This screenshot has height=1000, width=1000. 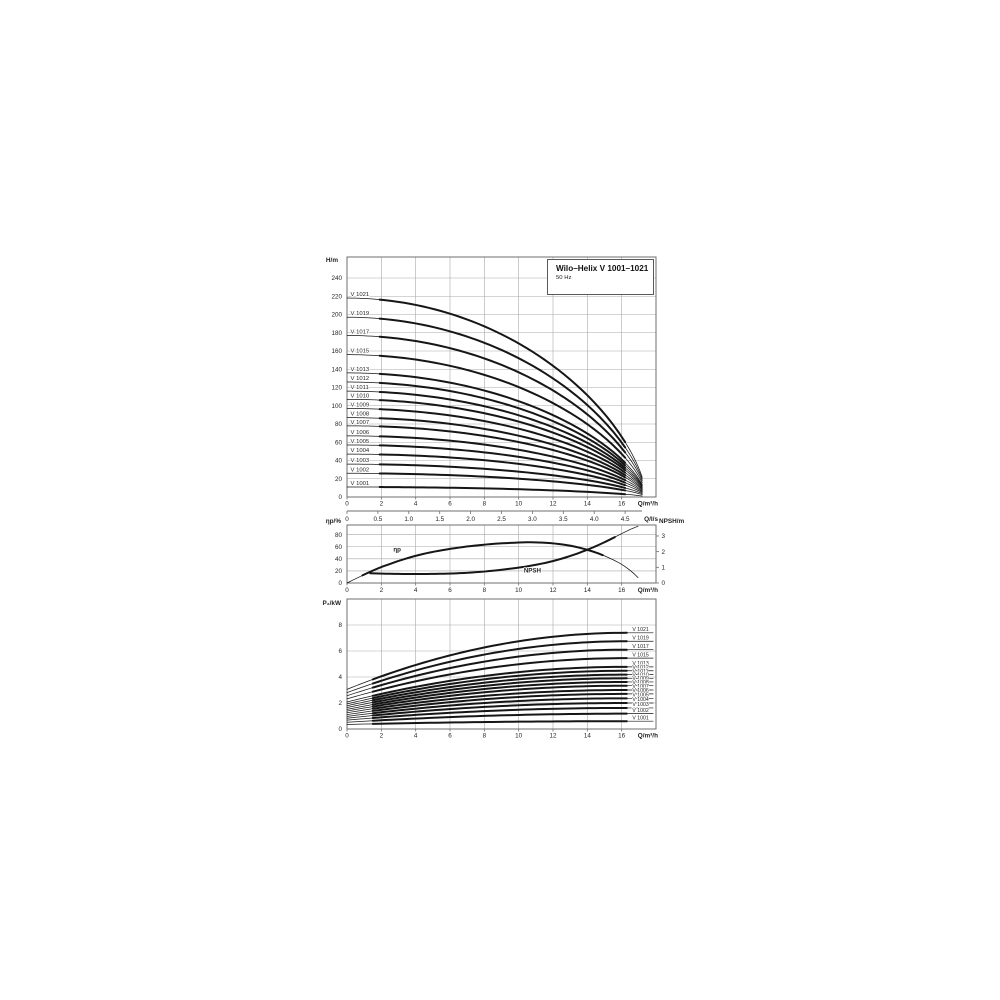 I want to click on eff-chart-border, so click(x=501, y=554).